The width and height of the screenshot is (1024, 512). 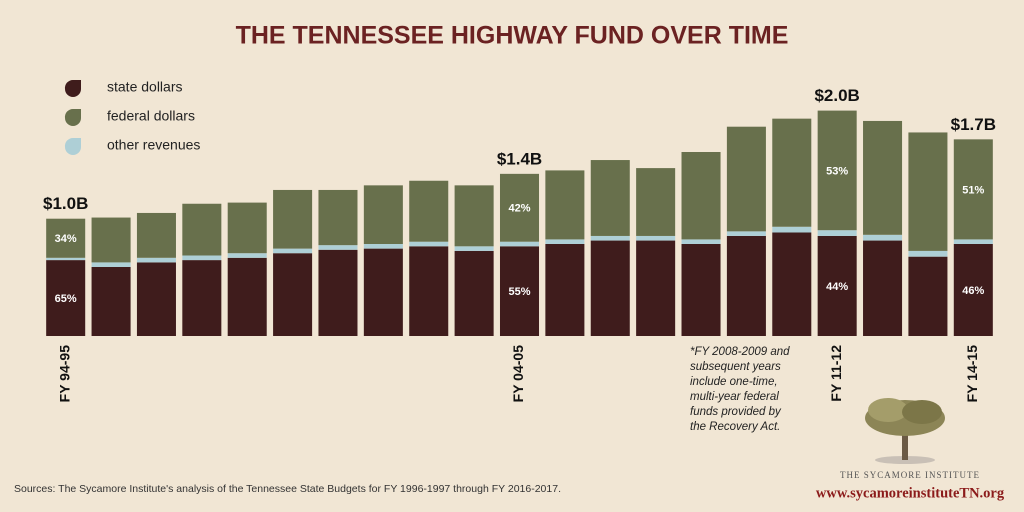 I want to click on share-label: 34%, so click(x=66, y=239).